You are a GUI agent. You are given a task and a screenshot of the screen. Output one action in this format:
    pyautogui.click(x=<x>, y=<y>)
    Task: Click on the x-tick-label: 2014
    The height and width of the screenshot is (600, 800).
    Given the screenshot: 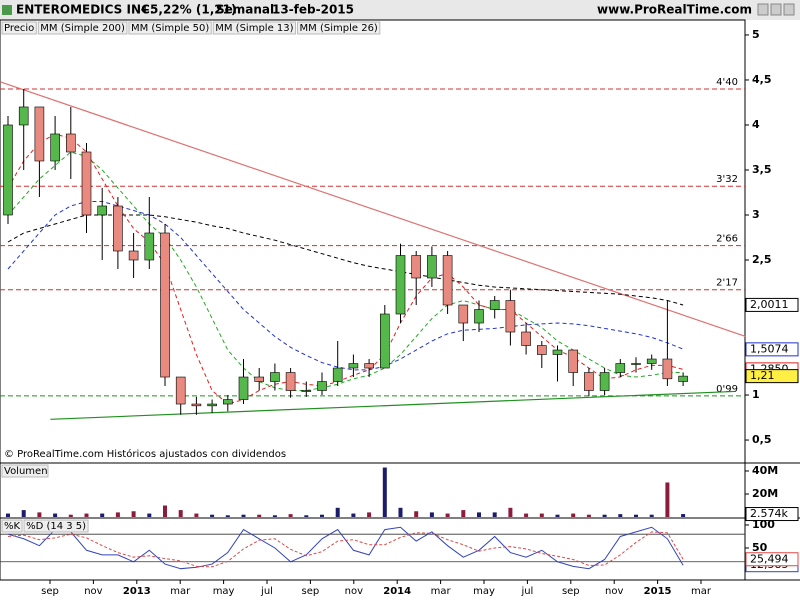 What is the action you would take?
    pyautogui.click(x=397, y=591)
    